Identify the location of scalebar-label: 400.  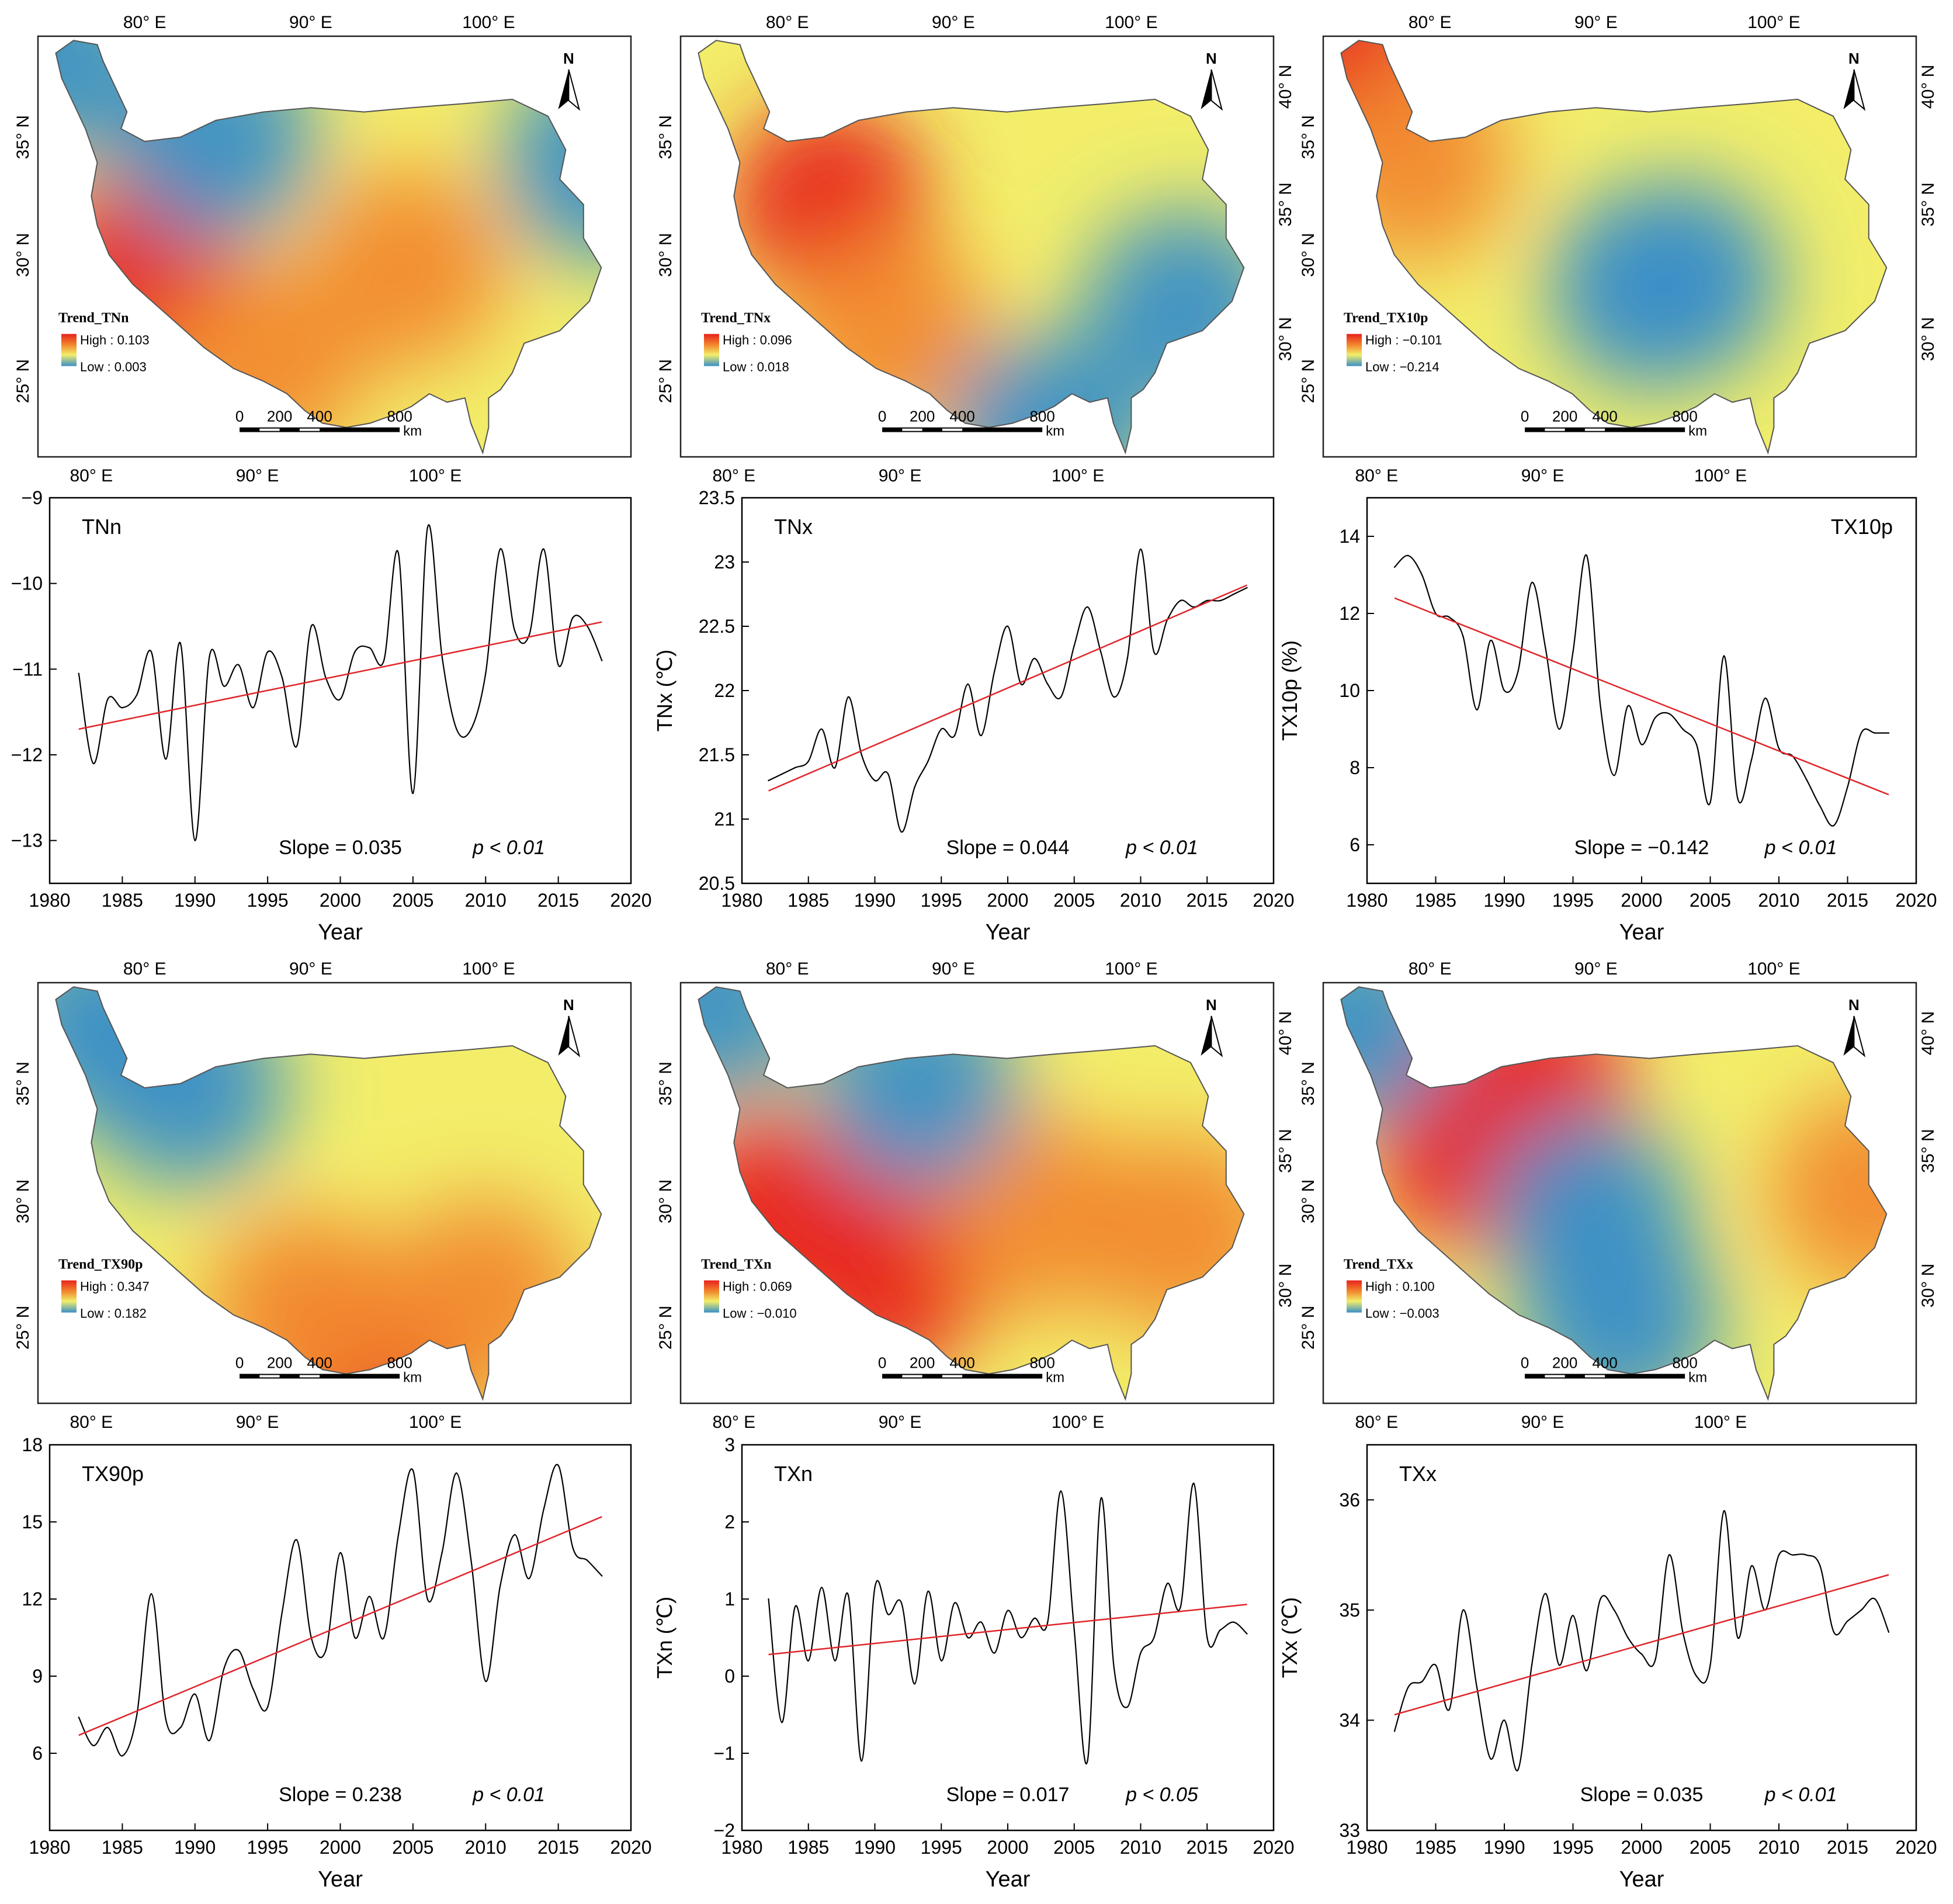
(319, 1363).